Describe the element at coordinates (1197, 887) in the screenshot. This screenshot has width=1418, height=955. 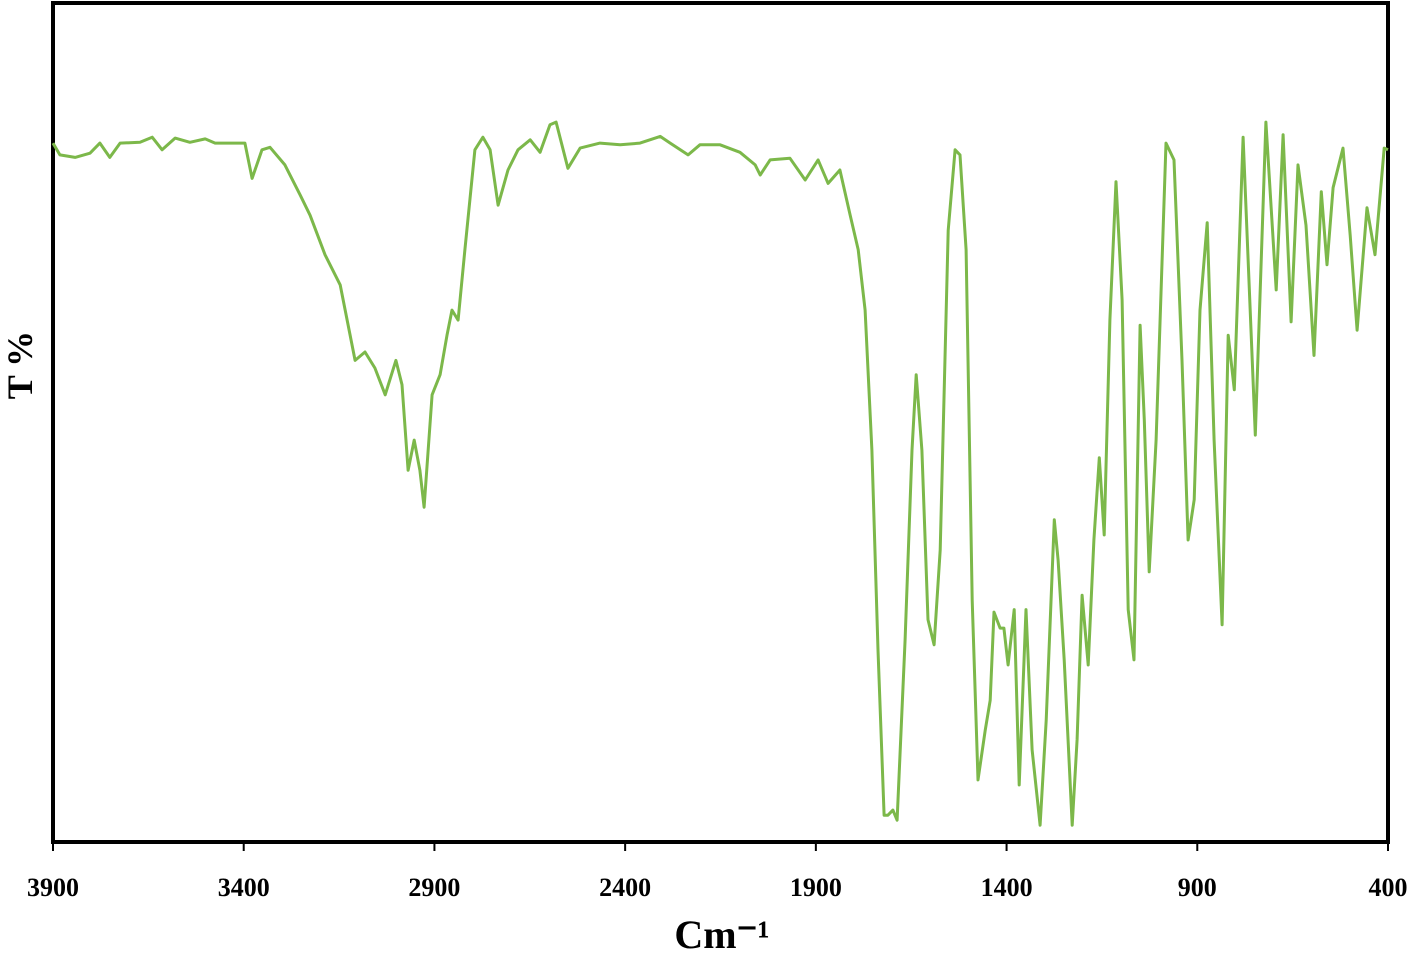
I see `x-tick-label: 900` at that location.